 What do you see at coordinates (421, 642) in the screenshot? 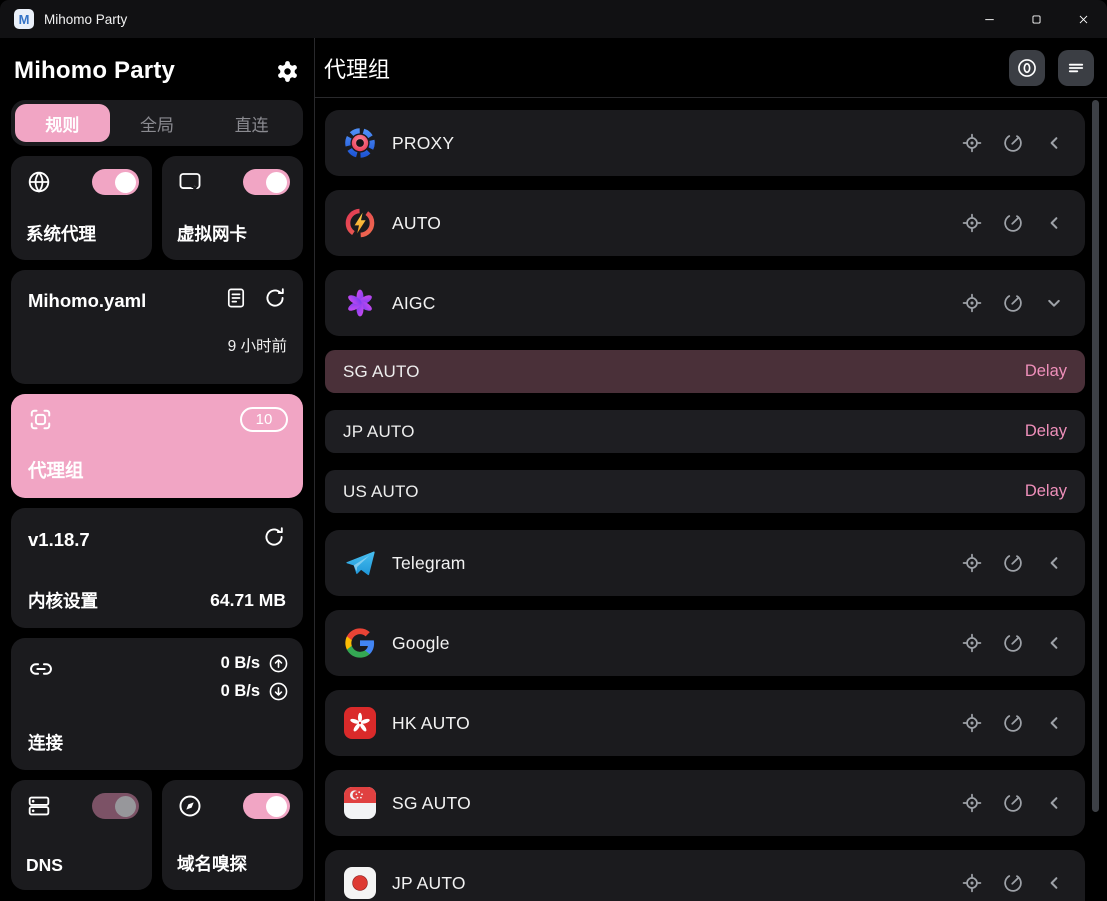
I see `proxy-group-name: Google` at bounding box center [421, 642].